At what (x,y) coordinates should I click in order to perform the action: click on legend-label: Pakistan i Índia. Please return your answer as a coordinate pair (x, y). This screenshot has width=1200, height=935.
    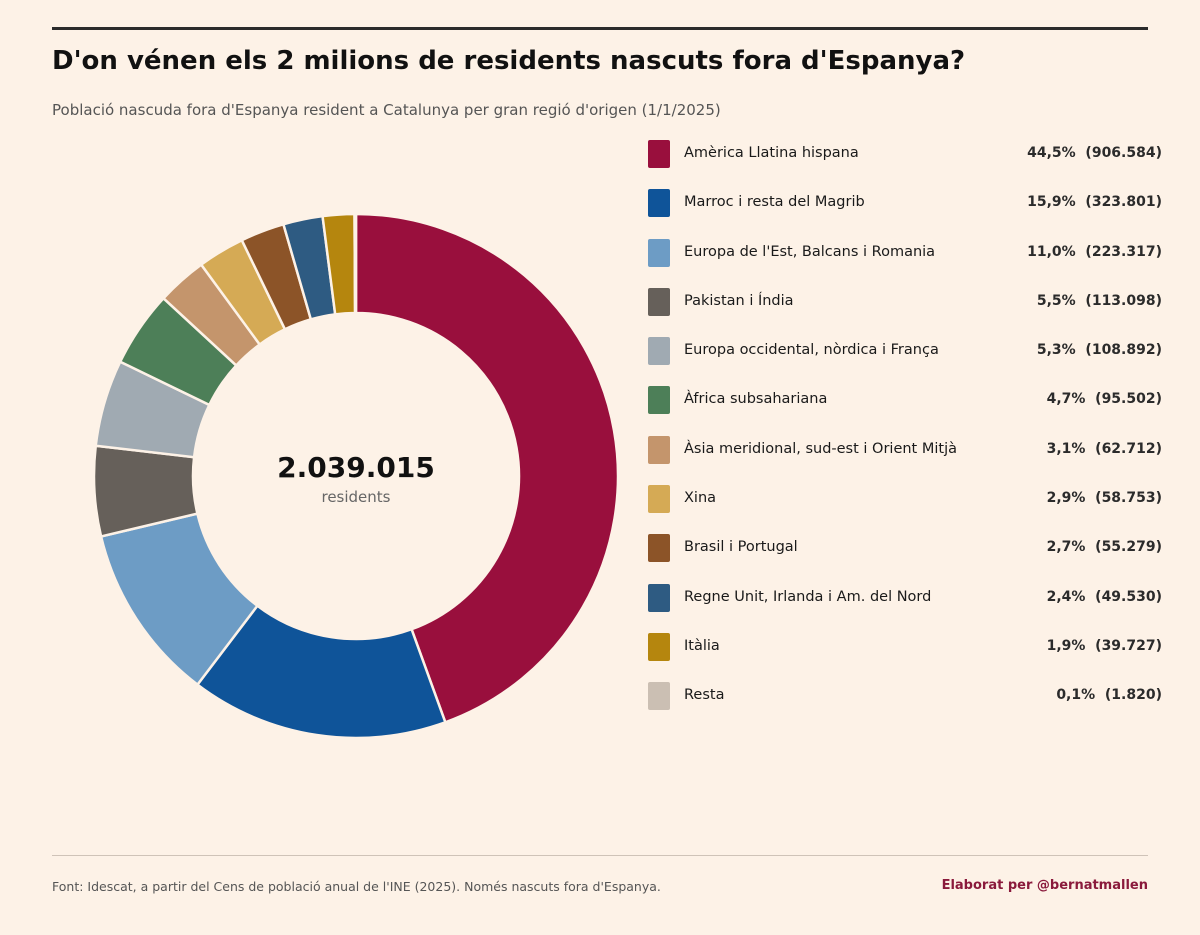
    Looking at the image, I should click on (739, 300).